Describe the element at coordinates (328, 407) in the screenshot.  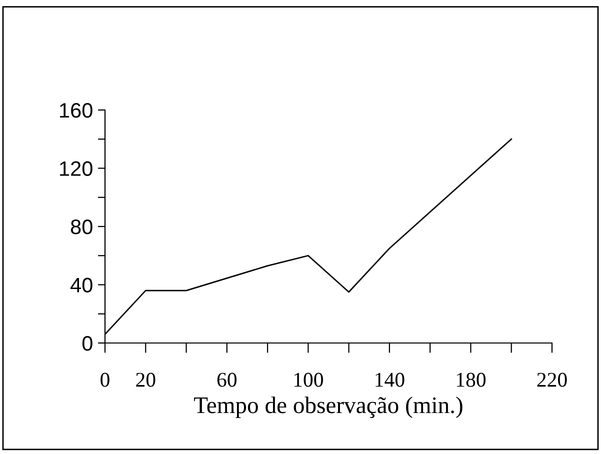
I see `x-axis-title: Tempo de observação (min.)` at that location.